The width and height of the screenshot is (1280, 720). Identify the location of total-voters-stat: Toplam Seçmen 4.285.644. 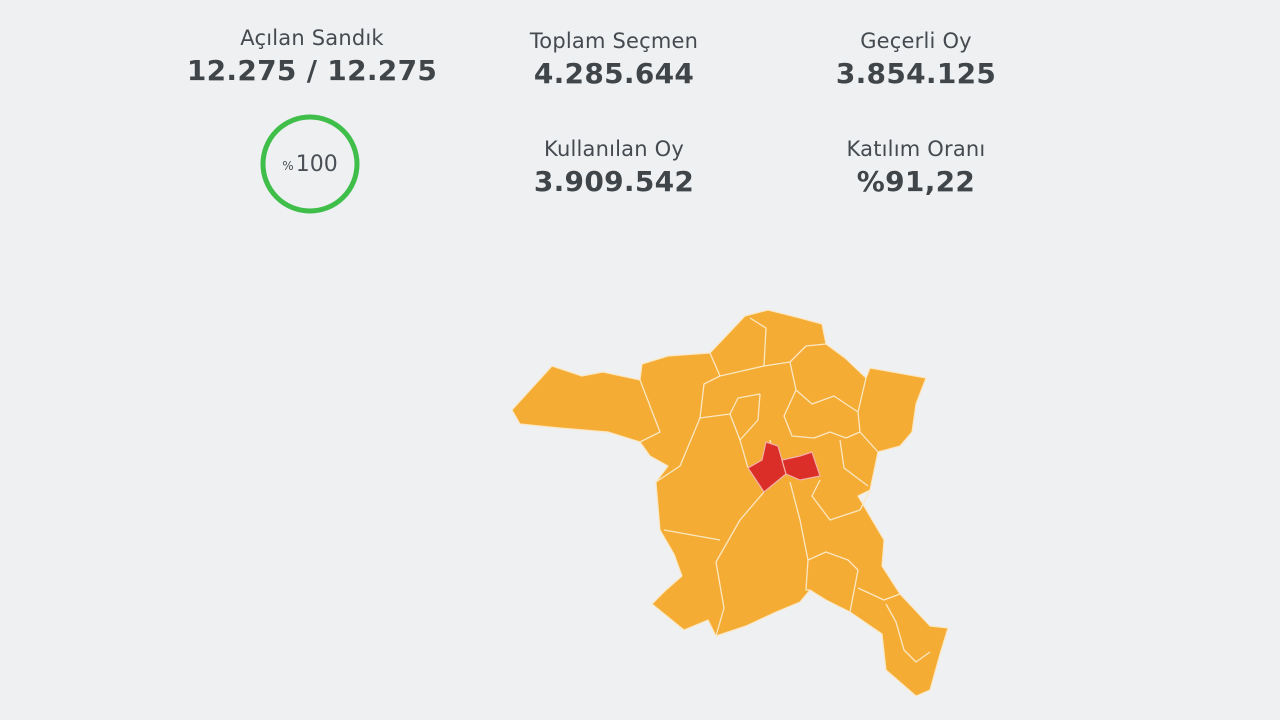
(614, 59).